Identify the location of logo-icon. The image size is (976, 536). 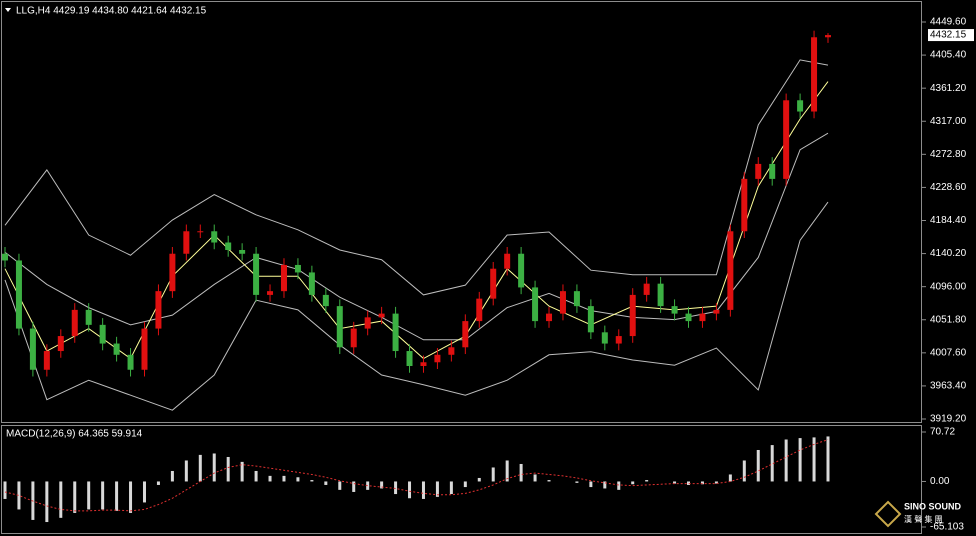
(888, 514).